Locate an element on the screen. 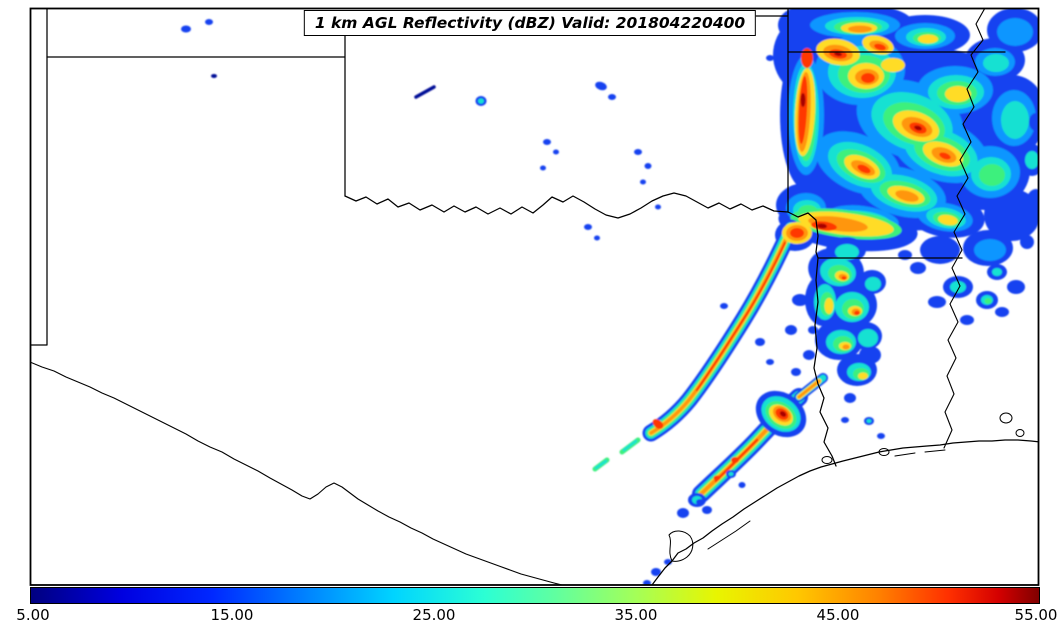 The width and height of the screenshot is (1060, 633). colorbar-tick-label: 45.00 is located at coordinates (838, 615).